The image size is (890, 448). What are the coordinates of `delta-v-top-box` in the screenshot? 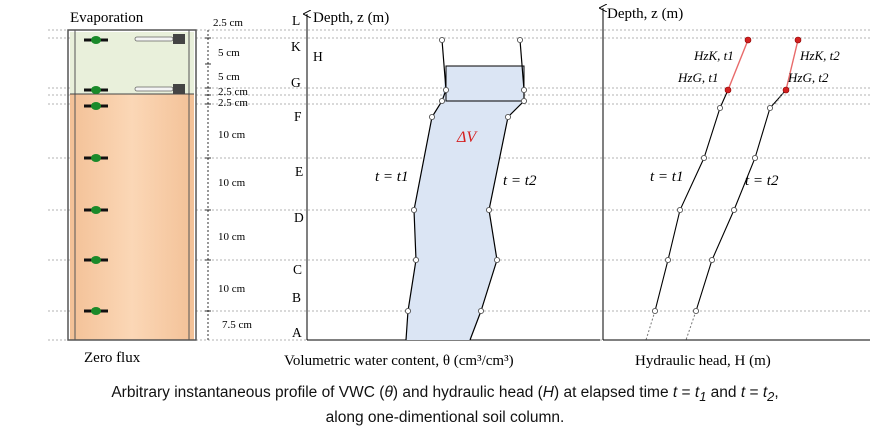 It's located at (485, 83).